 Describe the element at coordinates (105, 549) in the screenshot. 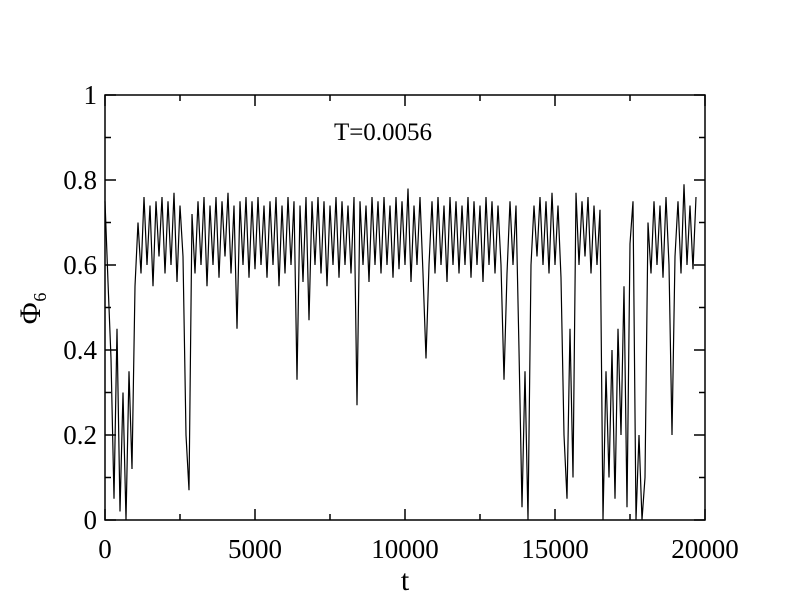

I see `x-tick-label: 0` at that location.